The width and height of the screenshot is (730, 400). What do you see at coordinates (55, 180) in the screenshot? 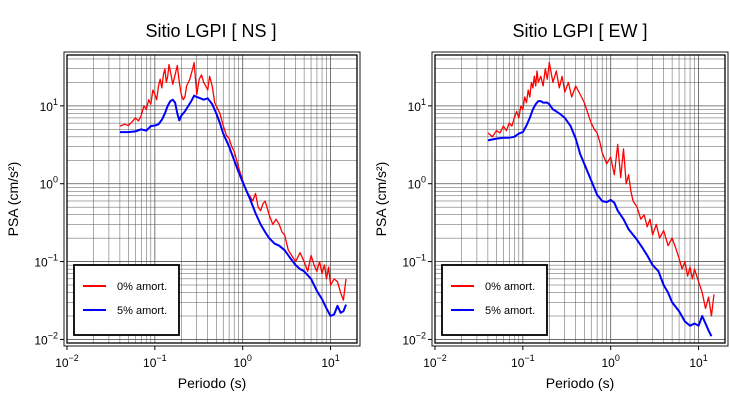
I see `panel-1-ytick-exp: 0` at bounding box center [55, 180].